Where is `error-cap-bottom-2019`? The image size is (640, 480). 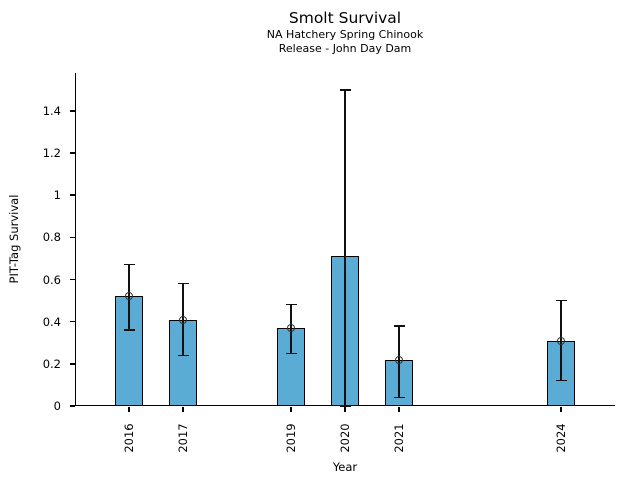
error-cap-bottom-2019 is located at coordinates (291, 353).